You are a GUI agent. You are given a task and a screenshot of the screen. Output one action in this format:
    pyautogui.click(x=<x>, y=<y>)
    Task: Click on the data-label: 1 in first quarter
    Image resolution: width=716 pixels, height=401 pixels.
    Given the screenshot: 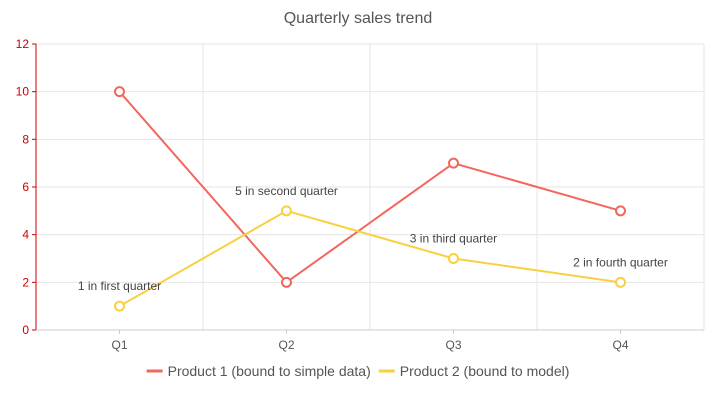 What is the action you would take?
    pyautogui.click(x=119, y=286)
    